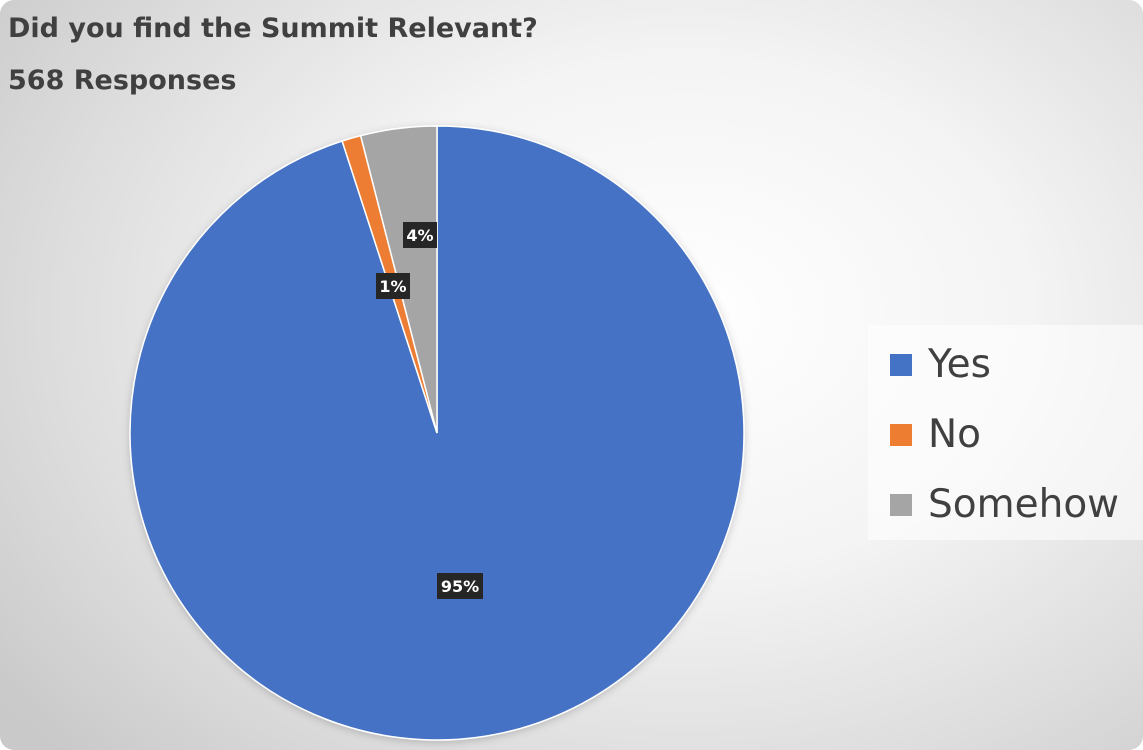  I want to click on legend-item-yes: Yes, so click(940, 365).